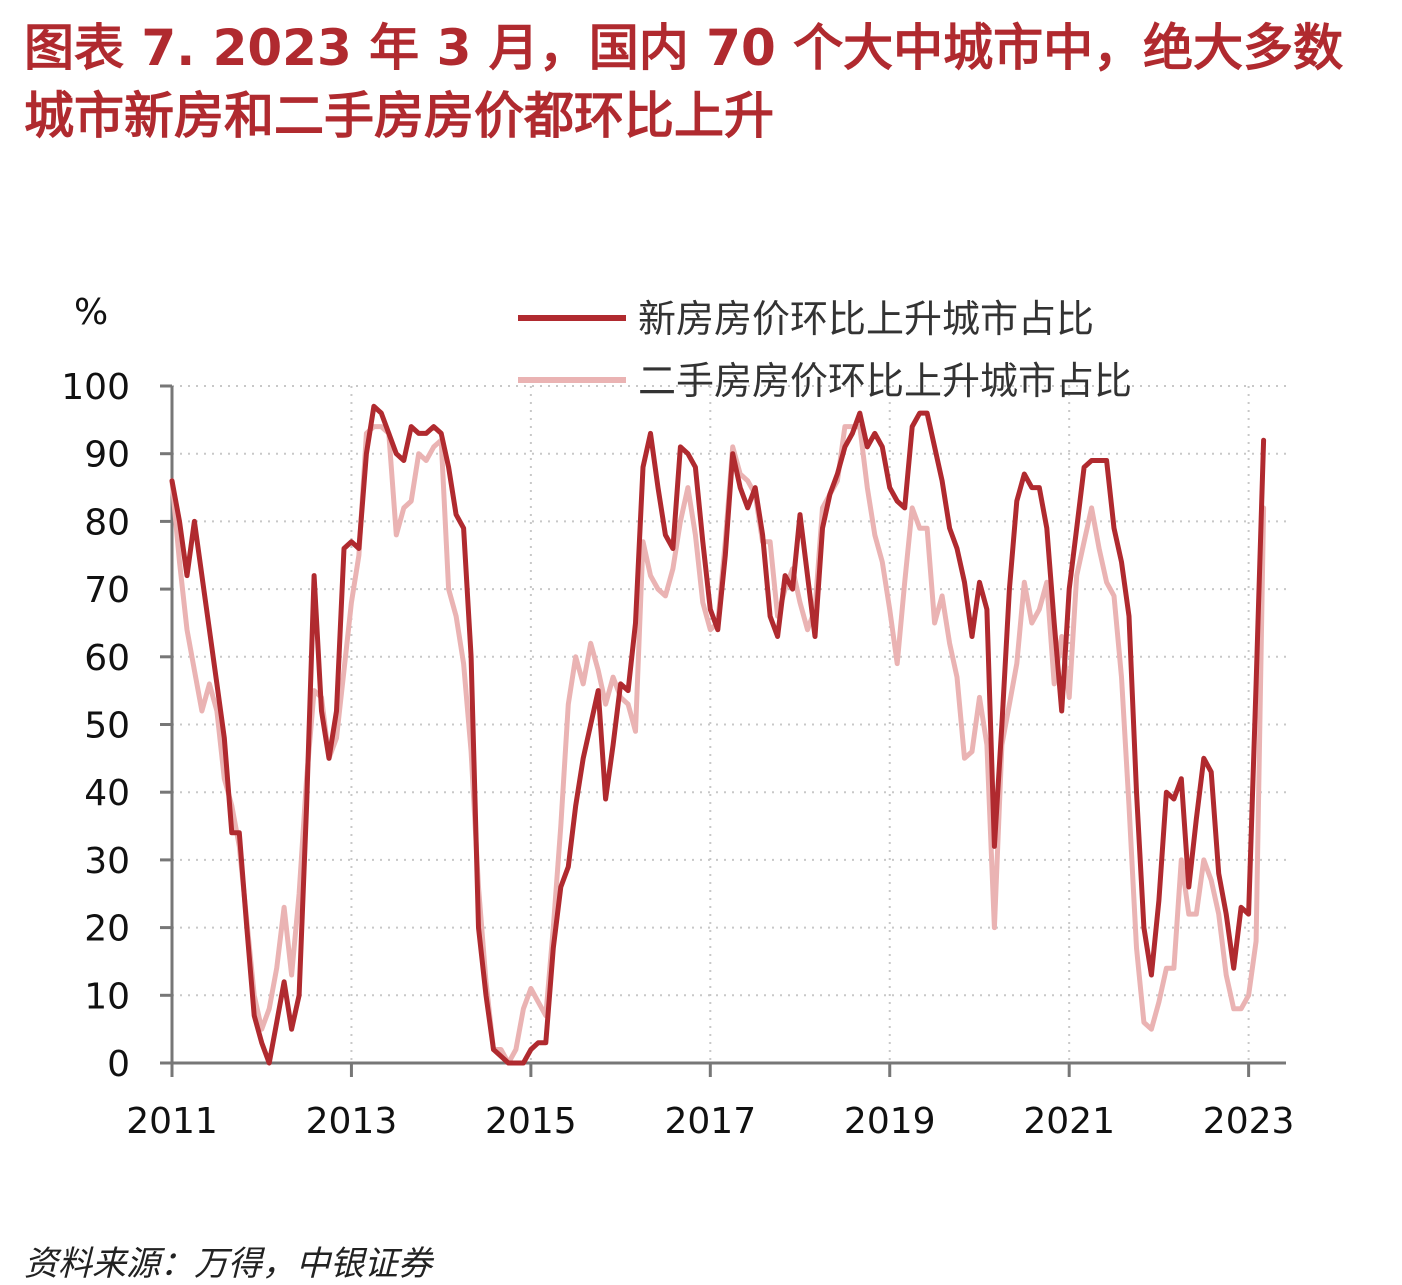  I want to click on x-tick-label: 2019, so click(890, 1121).